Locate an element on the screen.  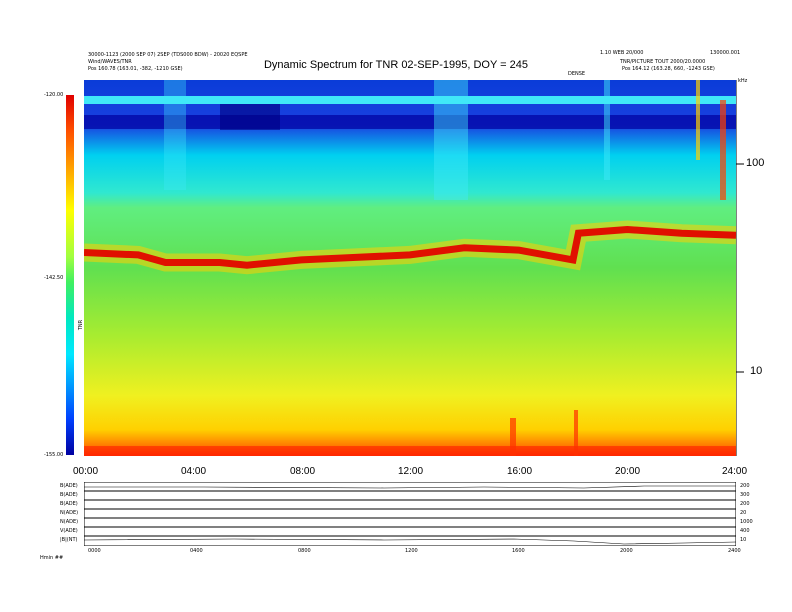
colorbar-tick: -155.00 is located at coordinates (54, 455).